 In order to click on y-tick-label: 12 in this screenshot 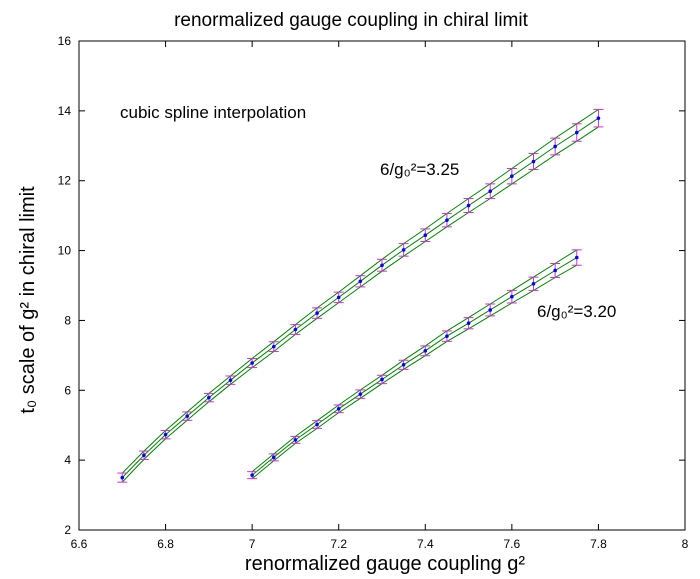, I will do `click(65, 181)`.